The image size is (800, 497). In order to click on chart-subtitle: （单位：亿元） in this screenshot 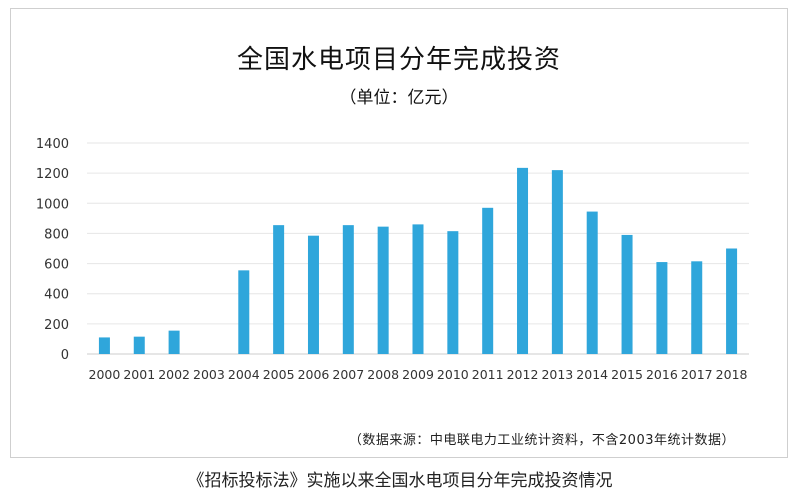, I will do `click(399, 98)`.